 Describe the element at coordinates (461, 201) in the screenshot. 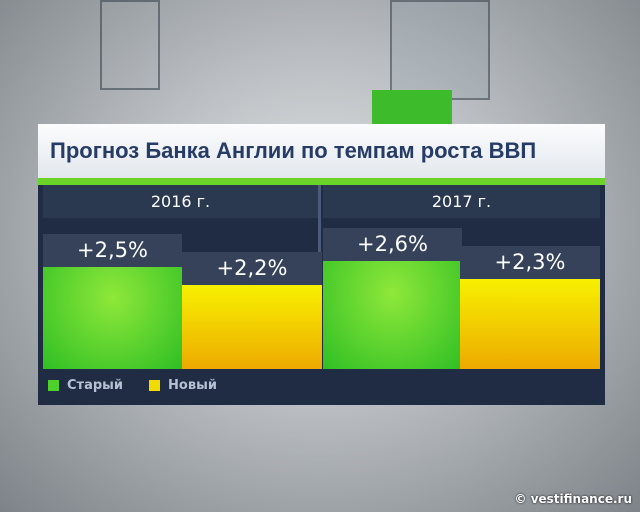

I see `category-label: 2017 г.` at that location.